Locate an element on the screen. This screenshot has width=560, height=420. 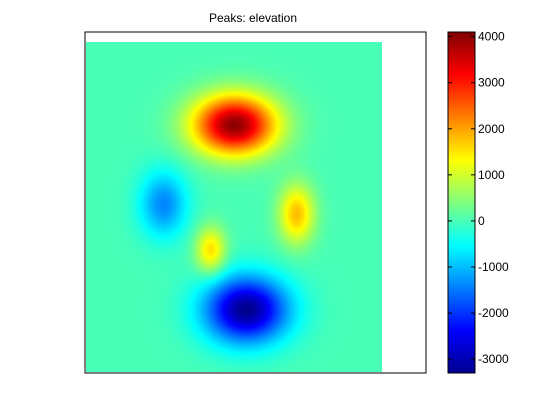
colorbar-tick-label: 0 is located at coordinates (481, 221).